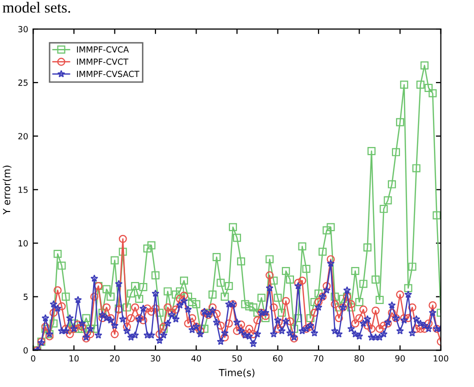  I want to click on x-axis-title: Time(s), so click(236, 373).